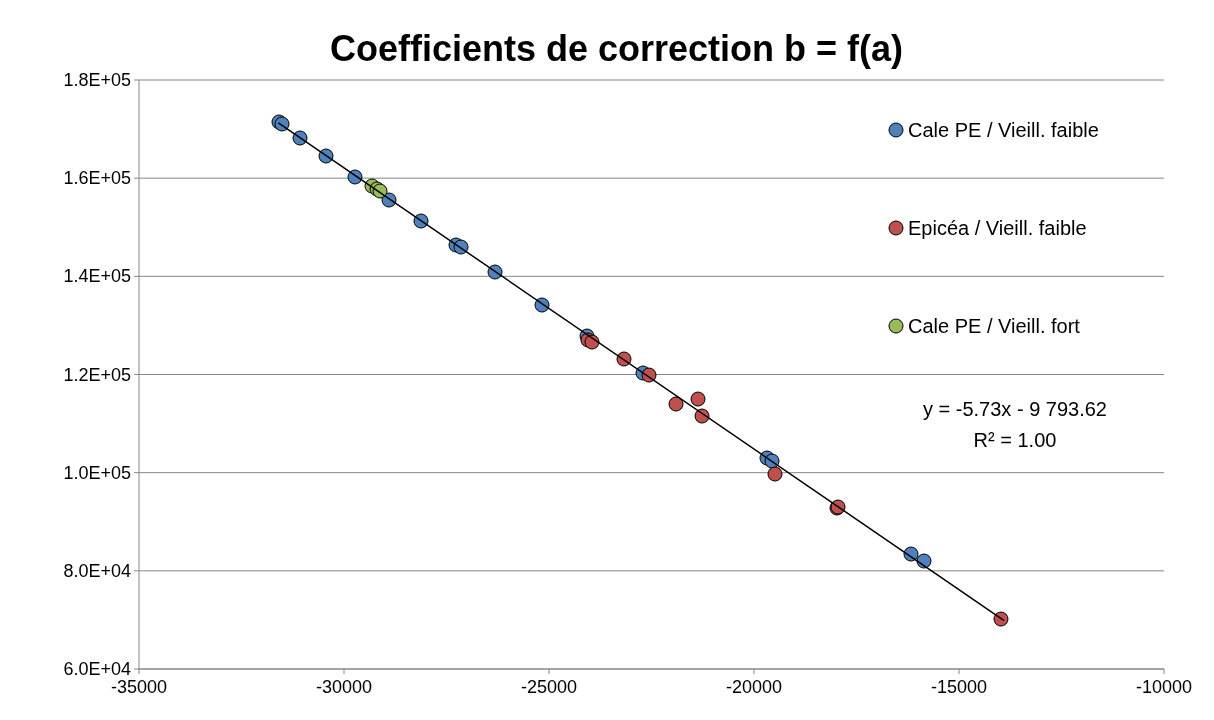 This screenshot has width=1214, height=720. I want to click on legend-label: Epicéa / Vieill. faible, so click(997, 228).